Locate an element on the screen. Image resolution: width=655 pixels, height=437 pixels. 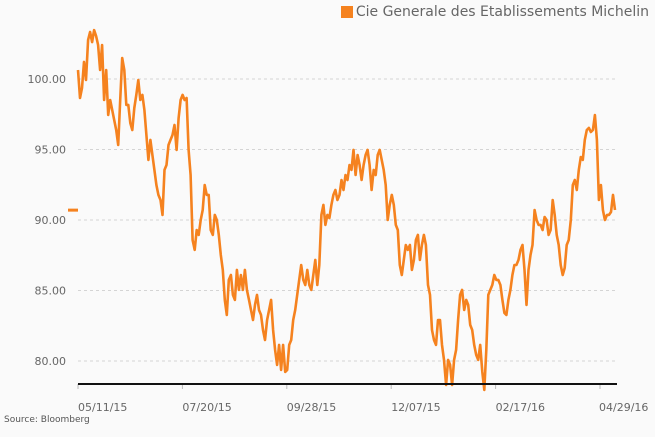
y-tick-label: 80.00 is located at coordinates (51, 361).